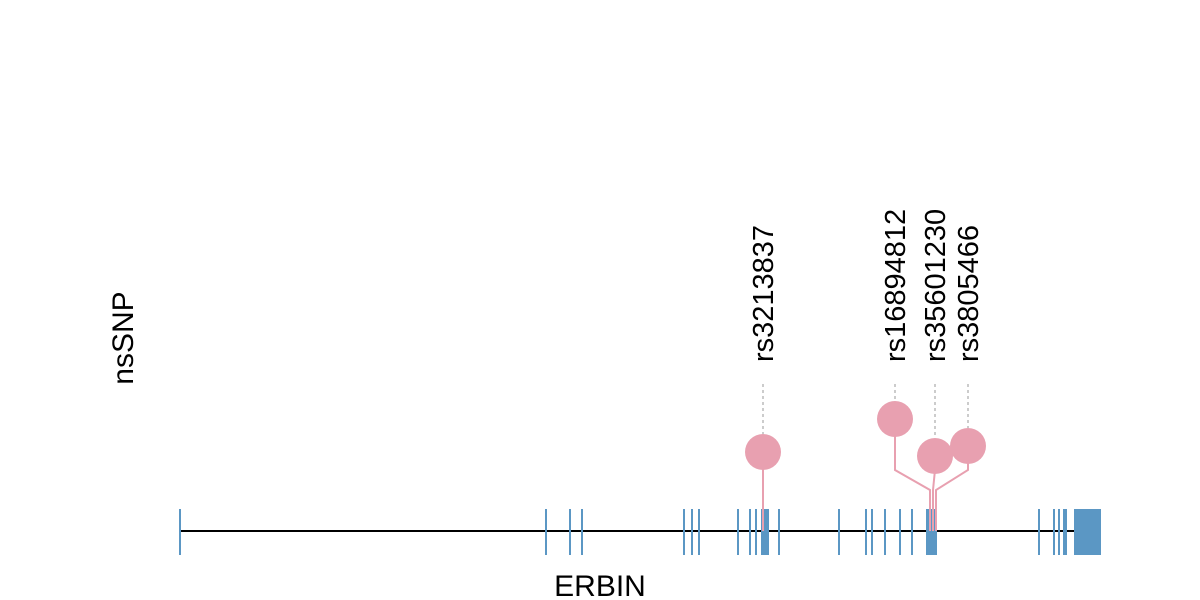  What do you see at coordinates (896, 285) in the screenshot?
I see `snp-label: rs16894812` at bounding box center [896, 285].